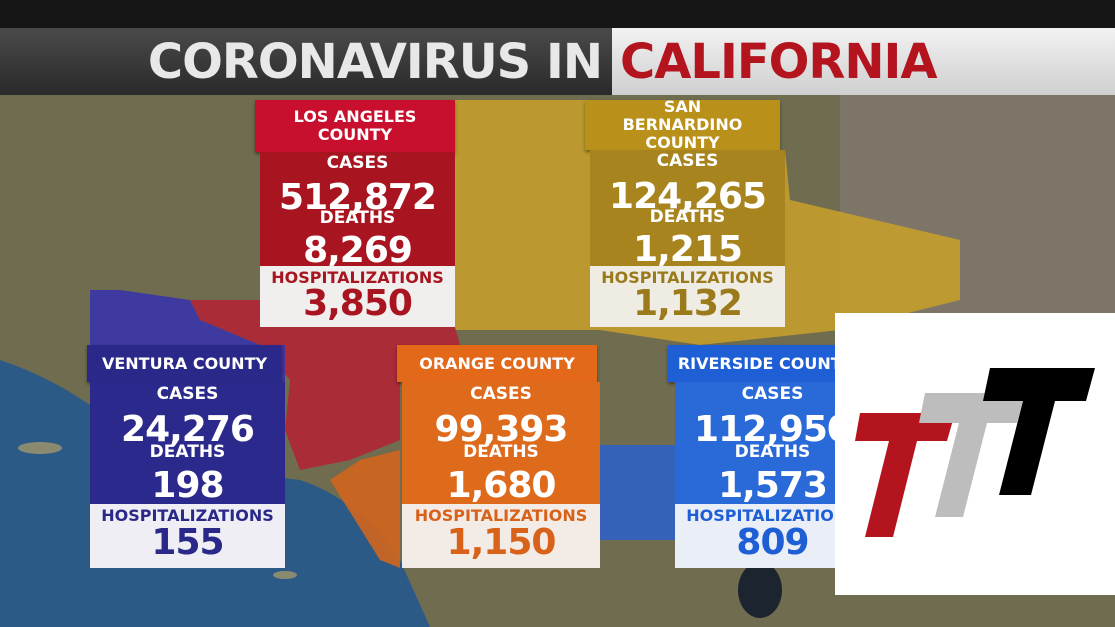 This screenshot has width=1115, height=627. What do you see at coordinates (688, 249) in the screenshot?
I see `deaths-value: 1,215` at bounding box center [688, 249].